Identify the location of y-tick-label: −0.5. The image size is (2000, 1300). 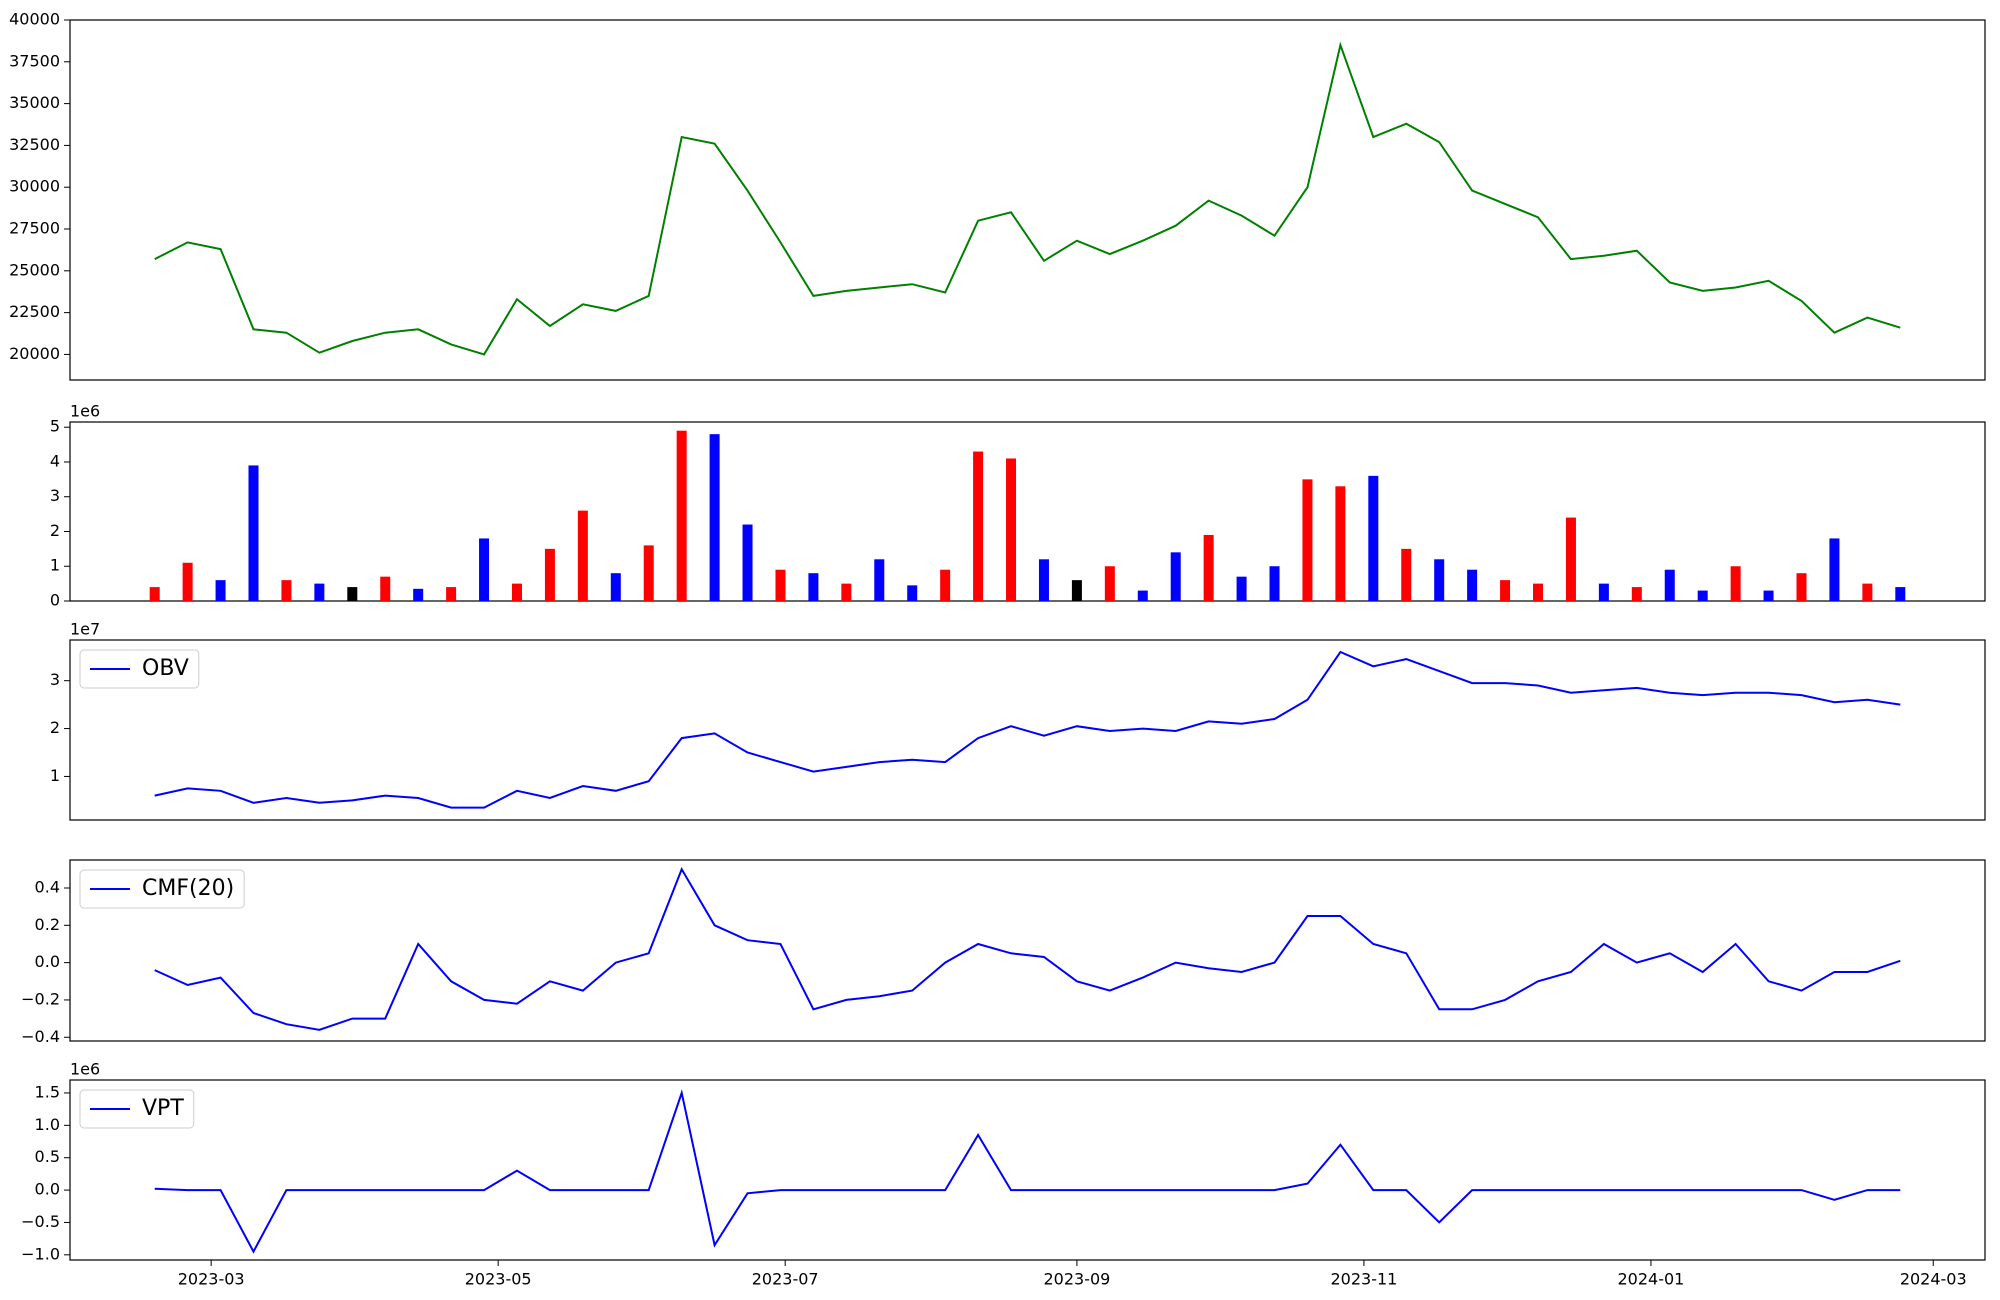
(40, 1221).